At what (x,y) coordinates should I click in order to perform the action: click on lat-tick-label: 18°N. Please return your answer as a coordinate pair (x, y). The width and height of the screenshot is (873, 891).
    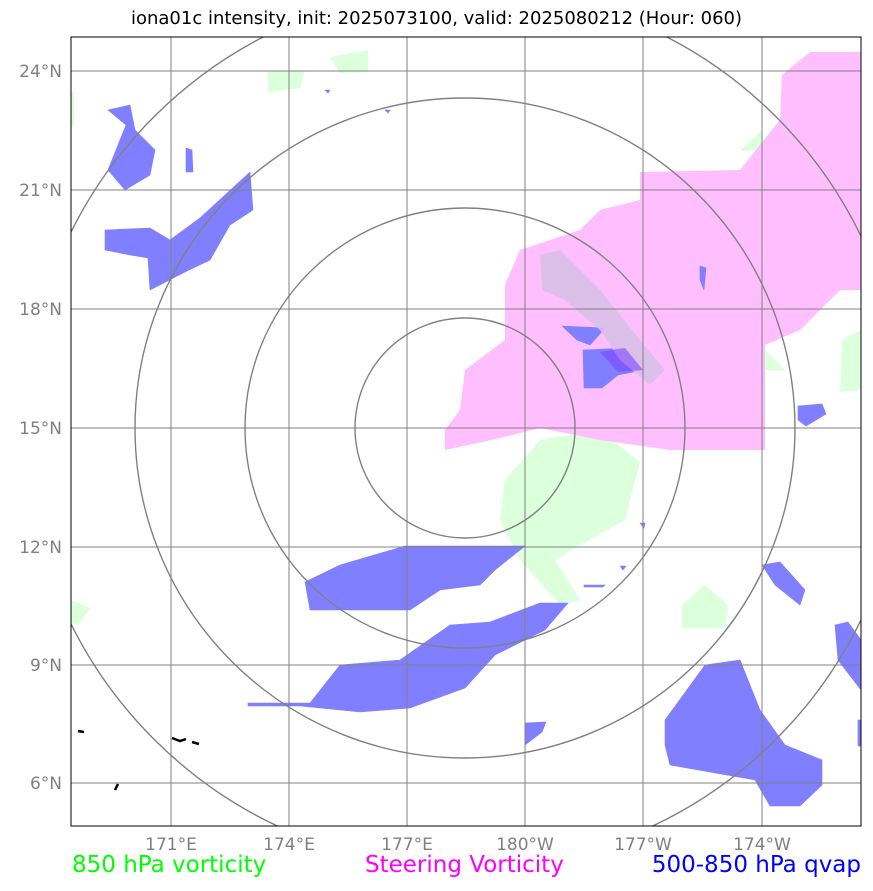
    Looking at the image, I should click on (40, 310).